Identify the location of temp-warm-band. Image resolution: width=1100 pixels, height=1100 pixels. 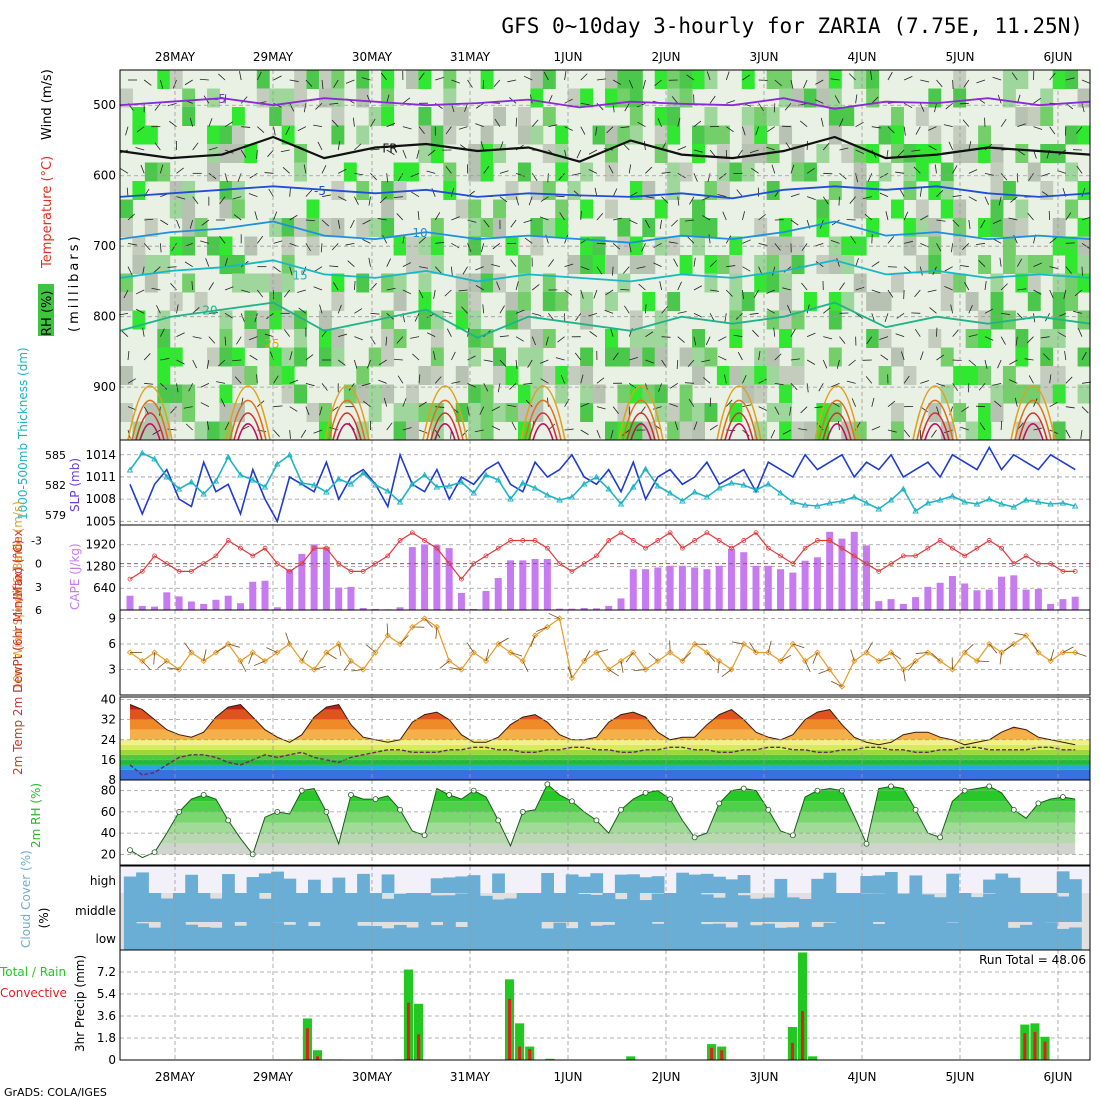
(603, 707).